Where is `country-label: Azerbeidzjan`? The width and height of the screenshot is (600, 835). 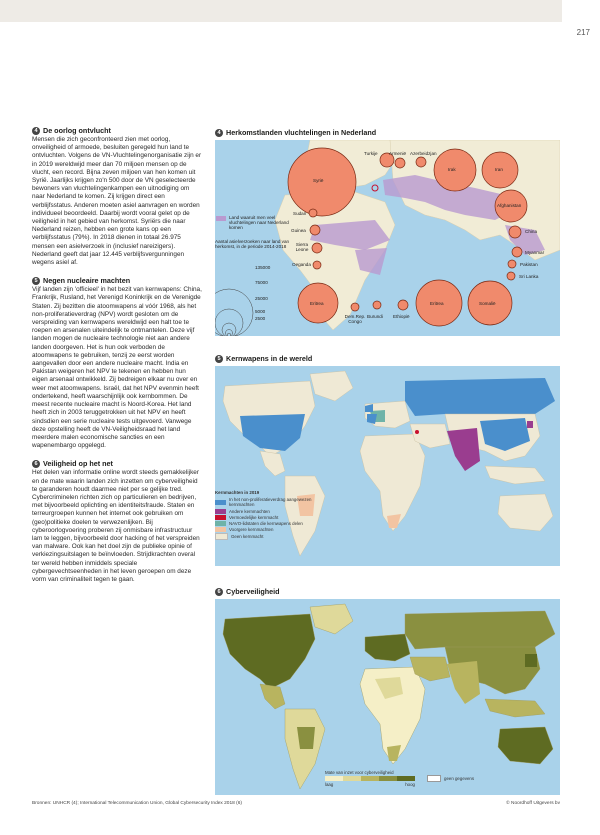 country-label: Azerbeidzjan is located at coordinates (423, 153).